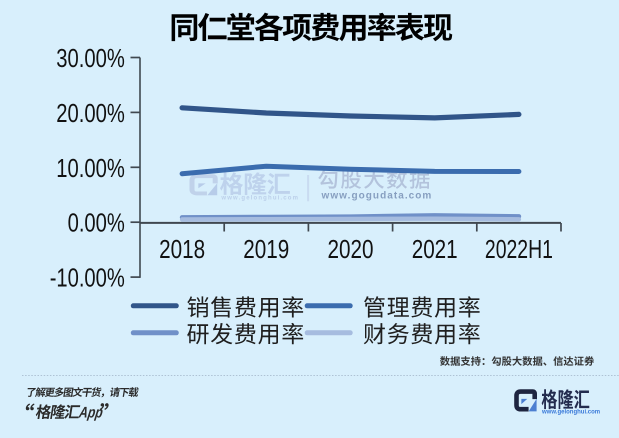  Describe the element at coordinates (435, 250) in the screenshot. I see `svg-text: 2021` at that location.